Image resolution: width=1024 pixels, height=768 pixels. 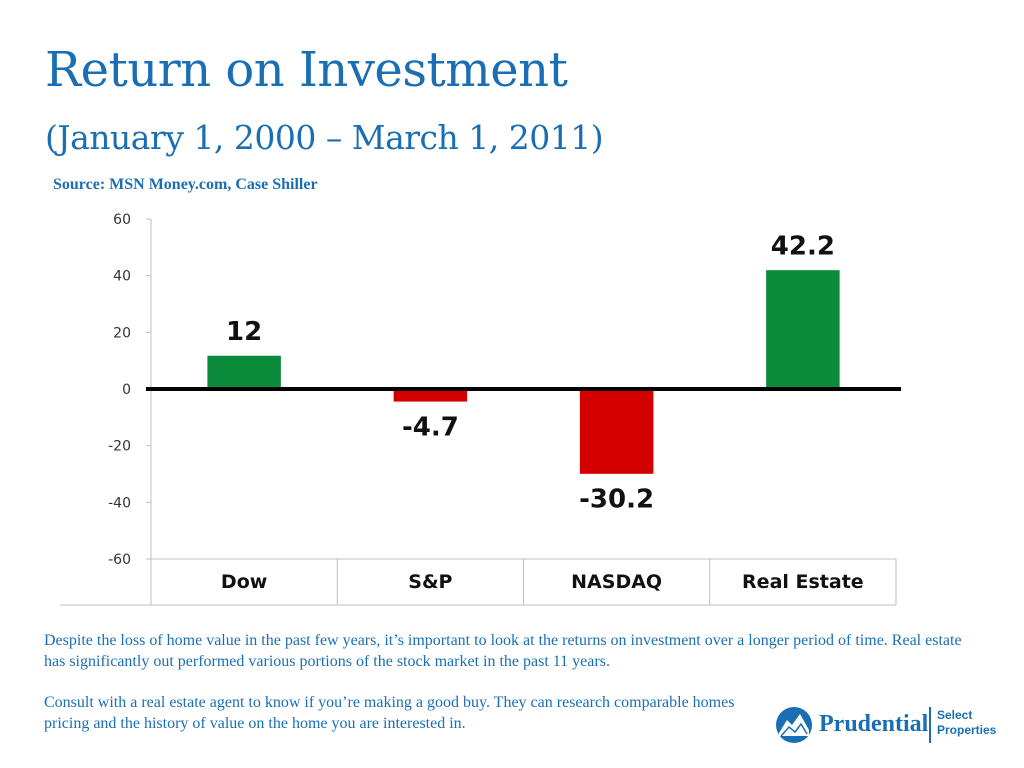 I want to click on y-tick-label: 0, so click(x=126, y=390).